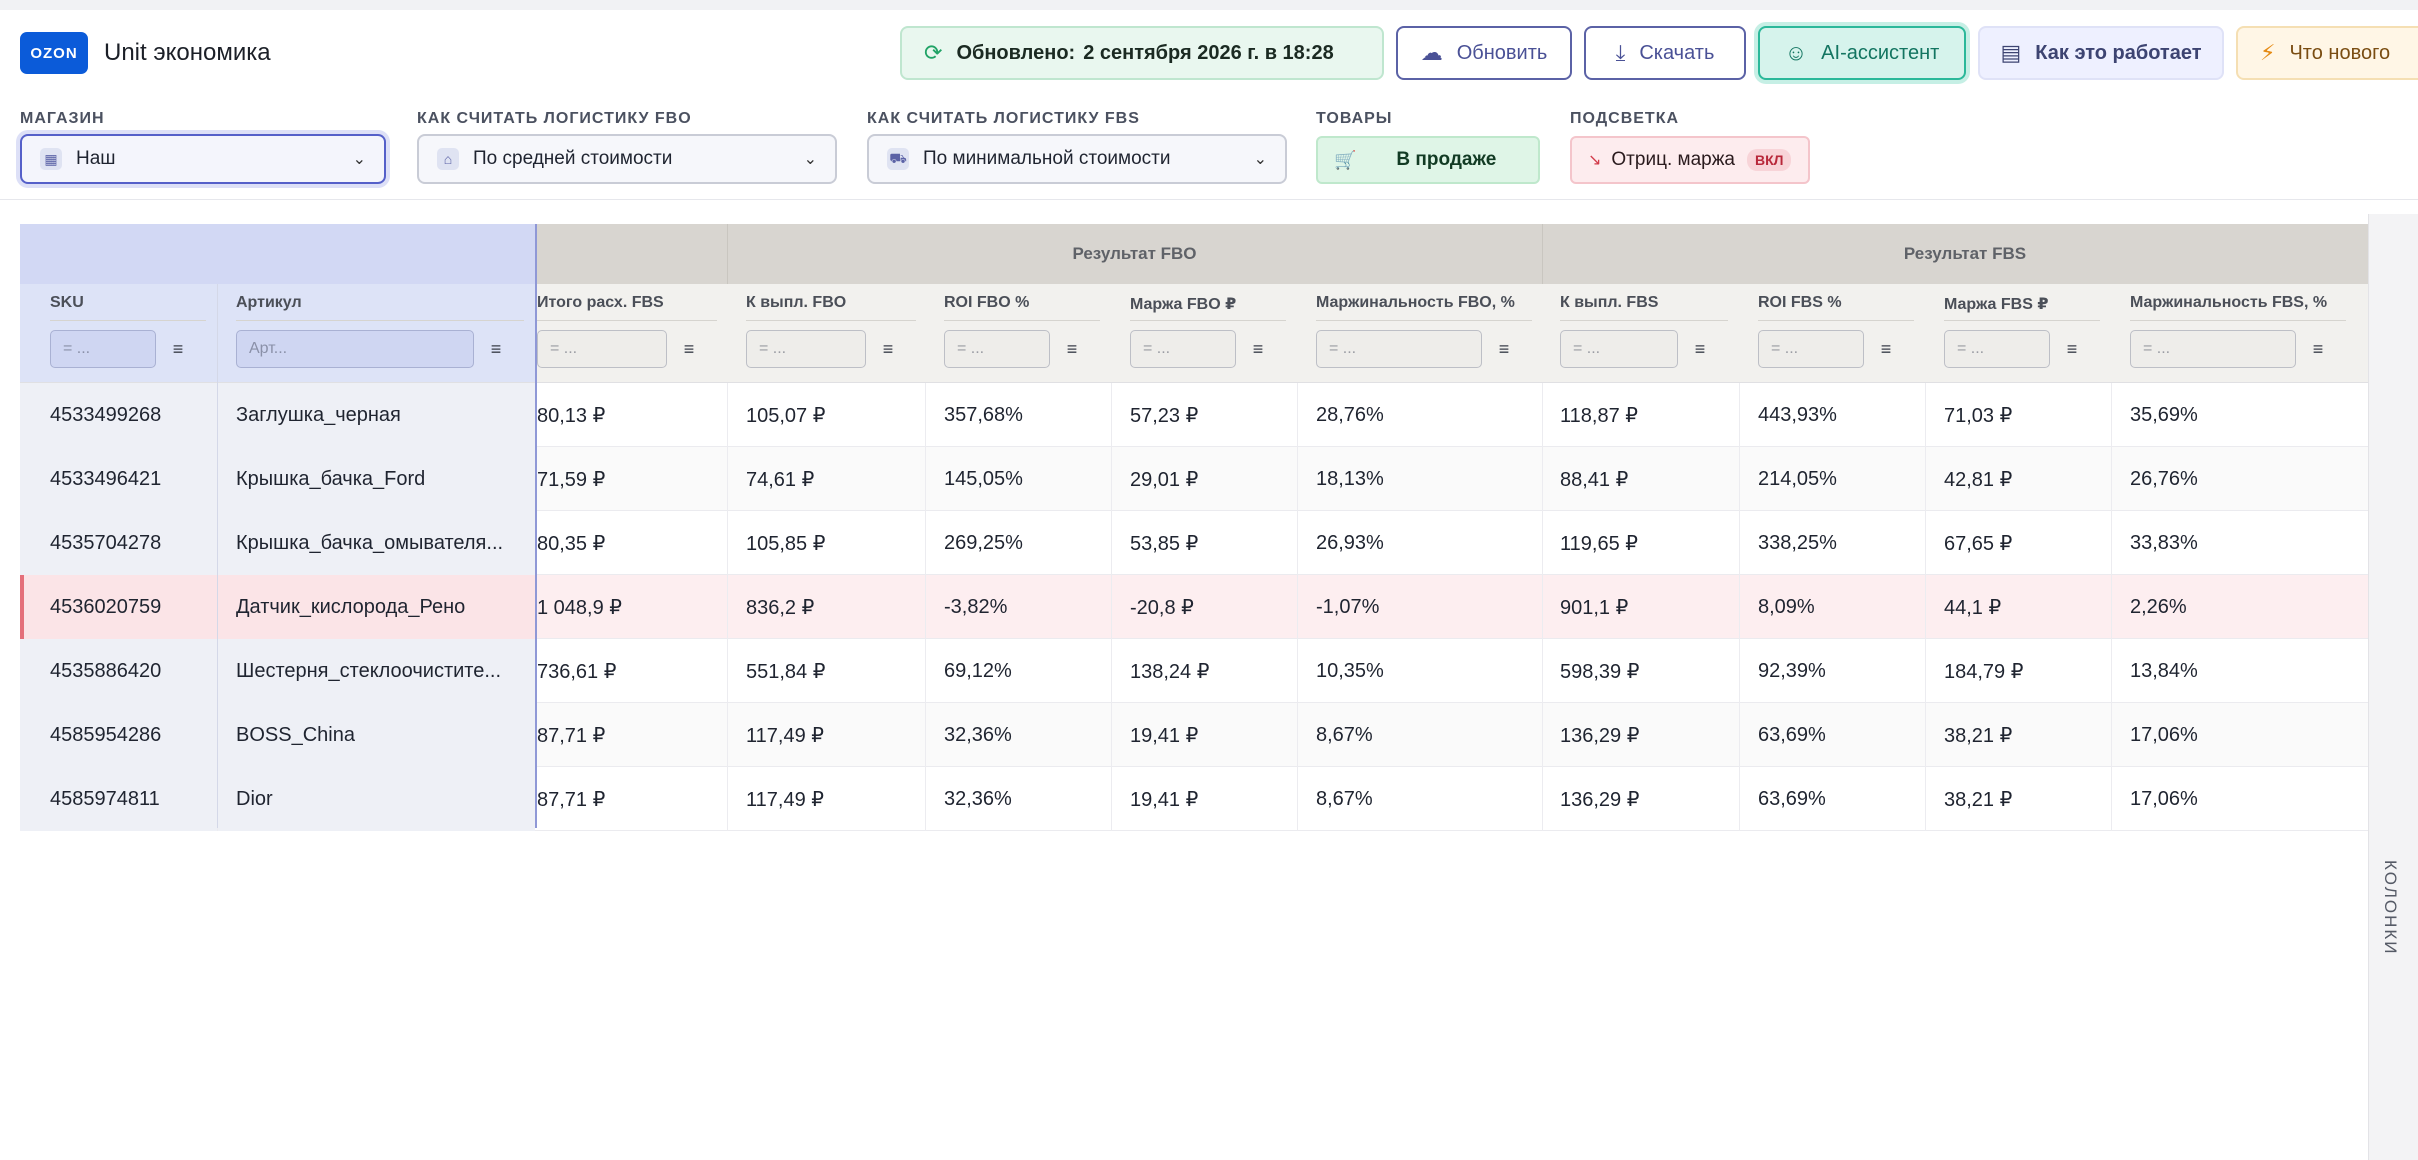  Describe the element at coordinates (1665, 53) in the screenshot. I see `download-button: ⤓ Скачать` at that location.